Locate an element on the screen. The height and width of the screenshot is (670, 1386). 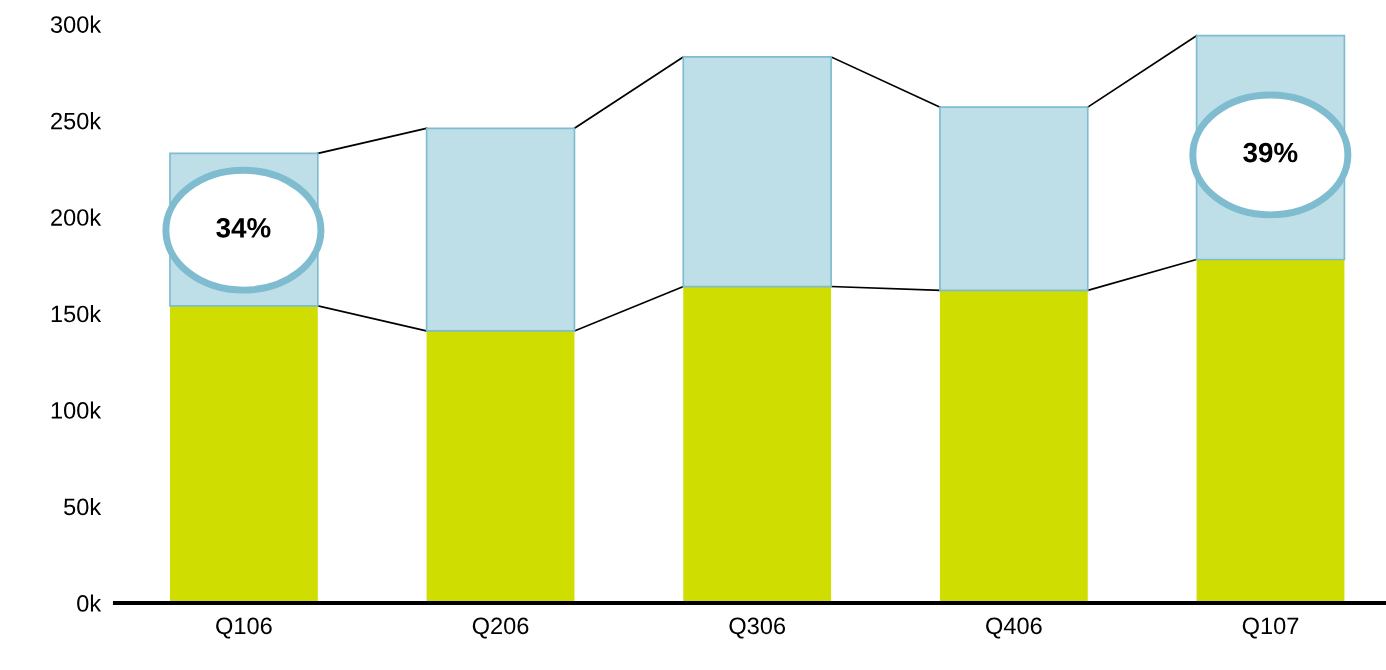
x-tick-label: Q107 is located at coordinates (1270, 628).